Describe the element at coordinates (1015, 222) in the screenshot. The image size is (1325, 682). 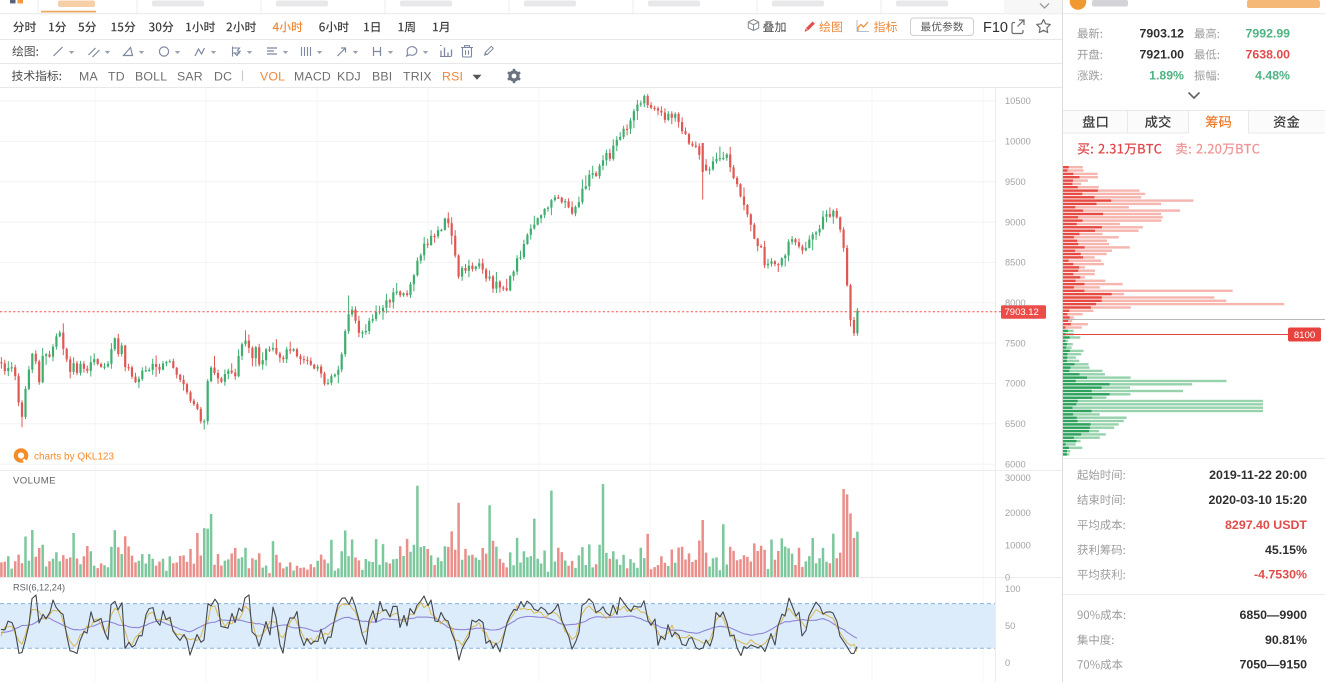
I see `svg-text: 9000` at that location.